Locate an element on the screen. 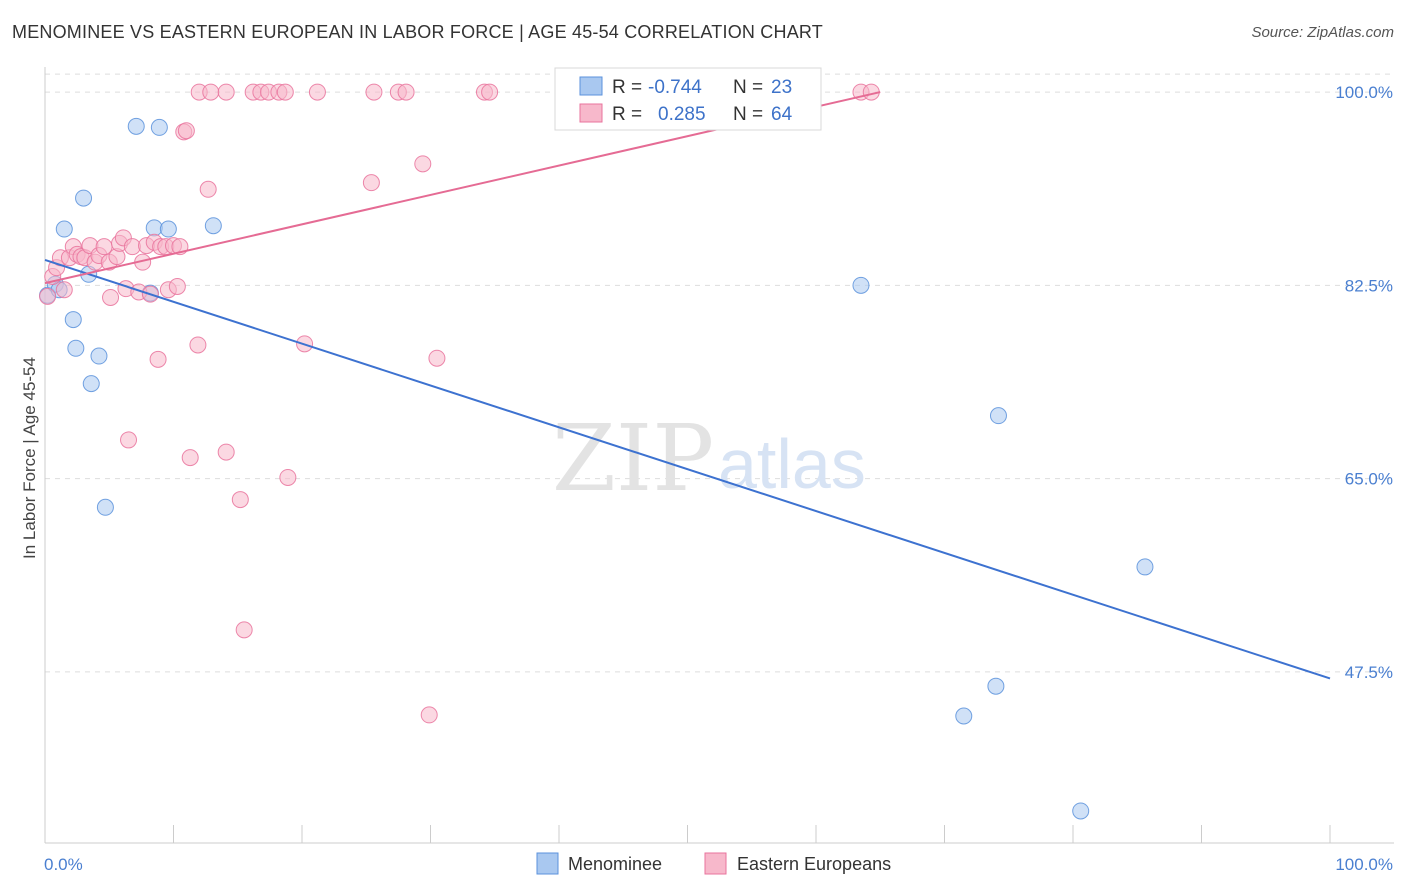 The width and height of the screenshot is (1406, 892). legend-box: R = -0.744 N = 23 R = 0.285 N = 64 is located at coordinates (688, 99).